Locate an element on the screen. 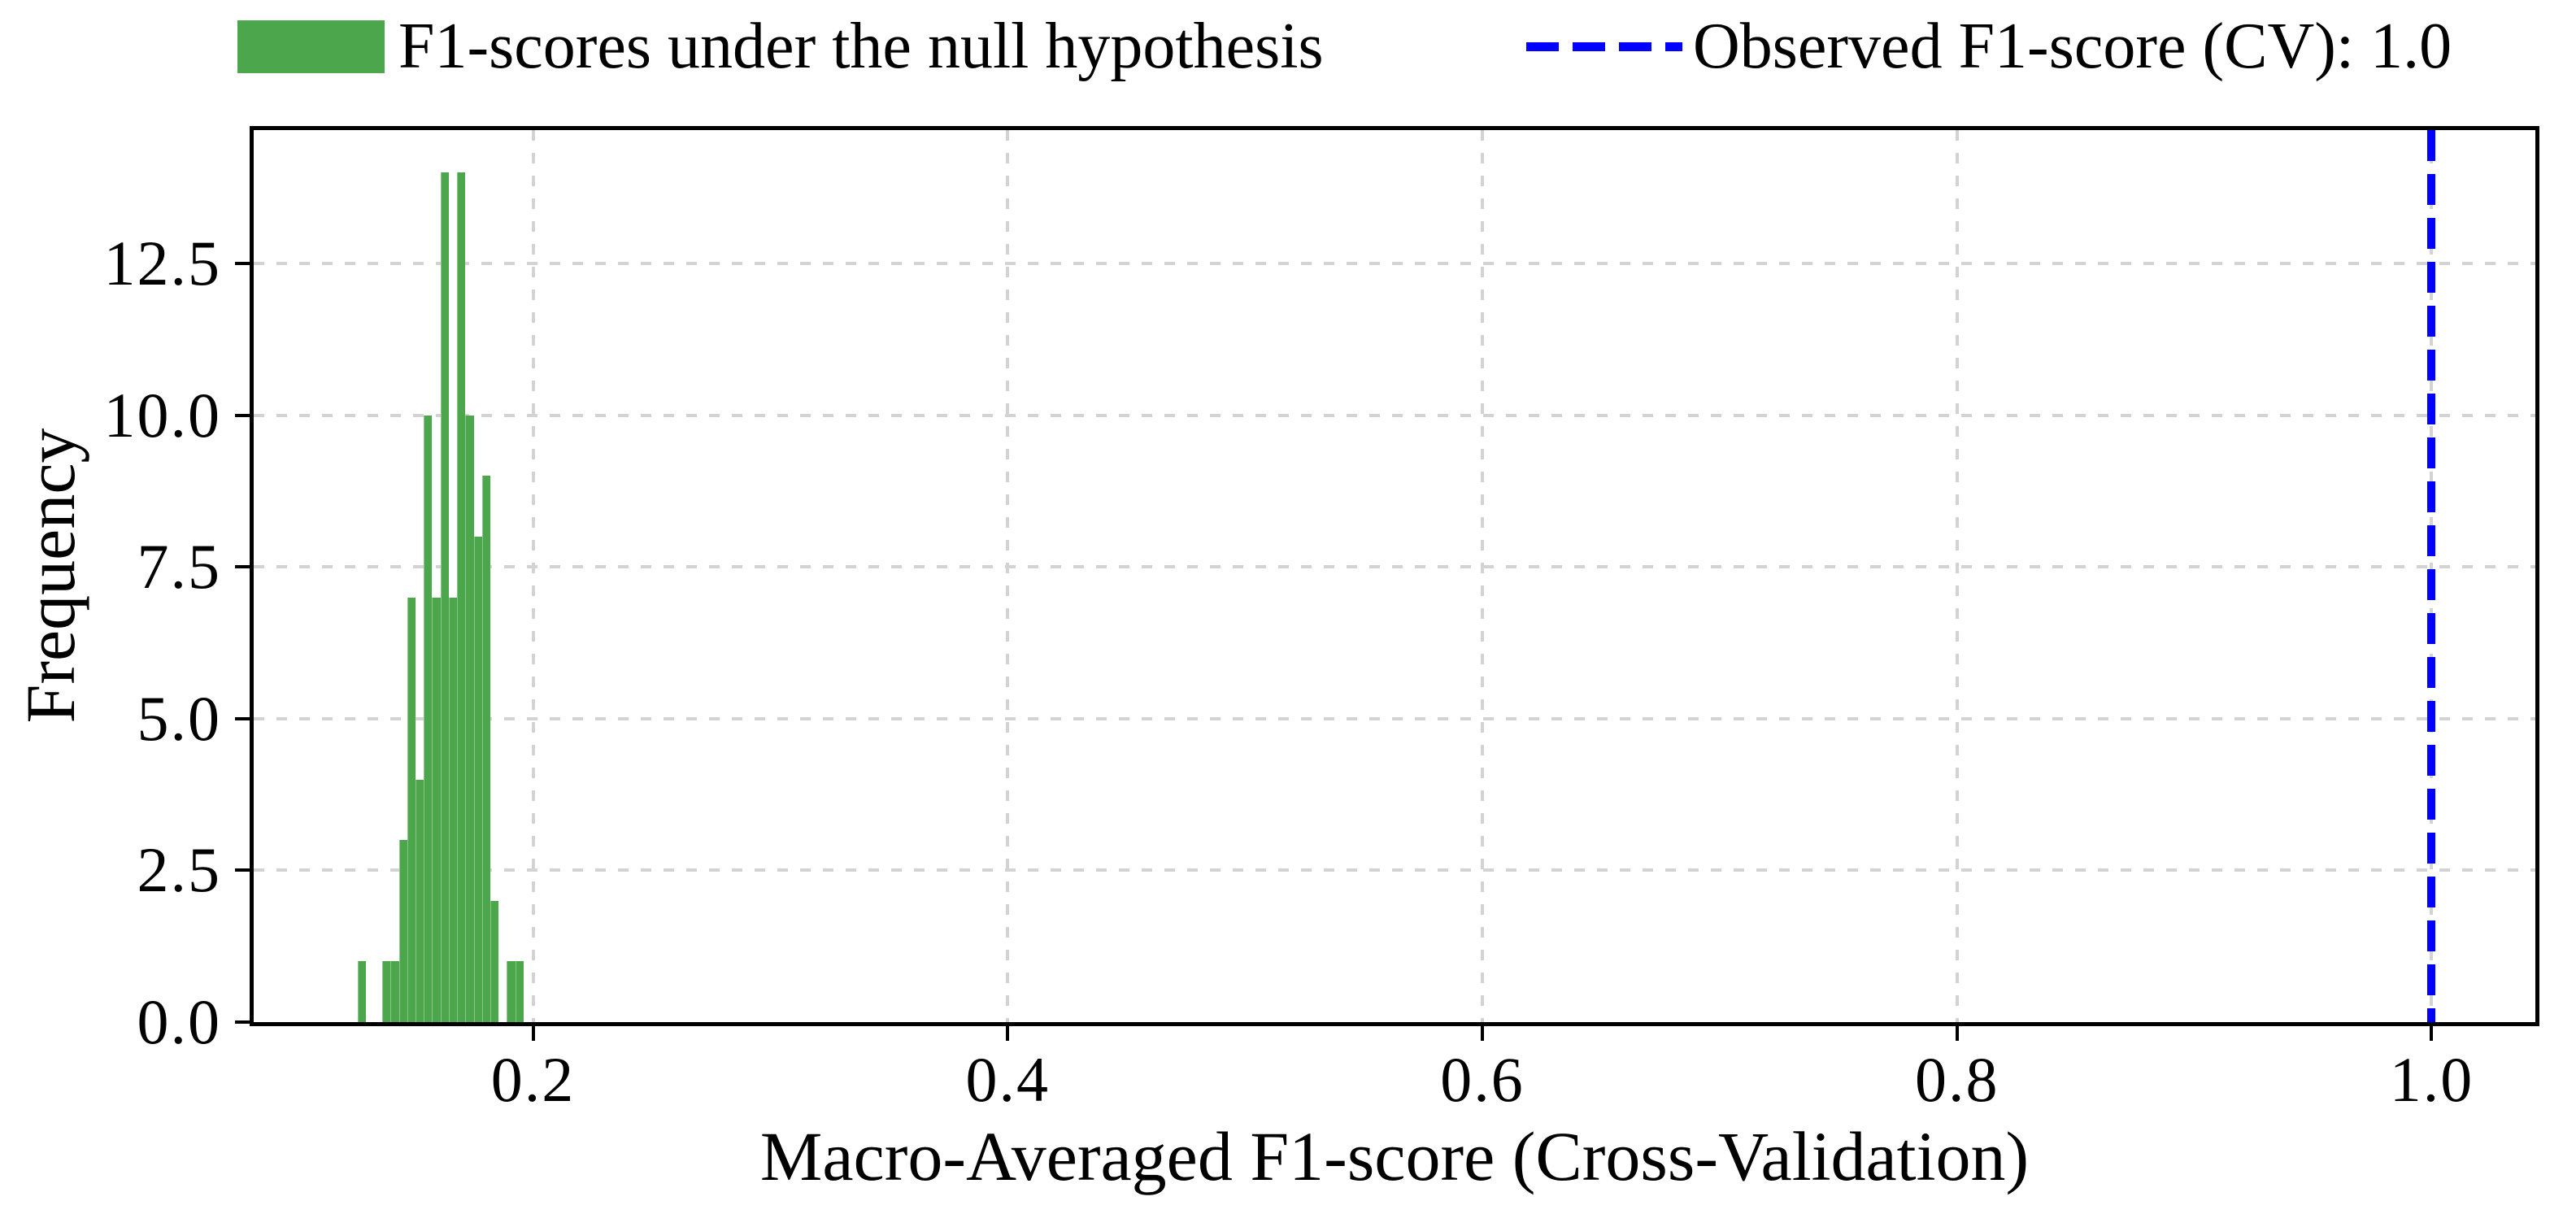 The height and width of the screenshot is (1214, 2576). y-tick-label-5: 5.0 is located at coordinates (179, 718).